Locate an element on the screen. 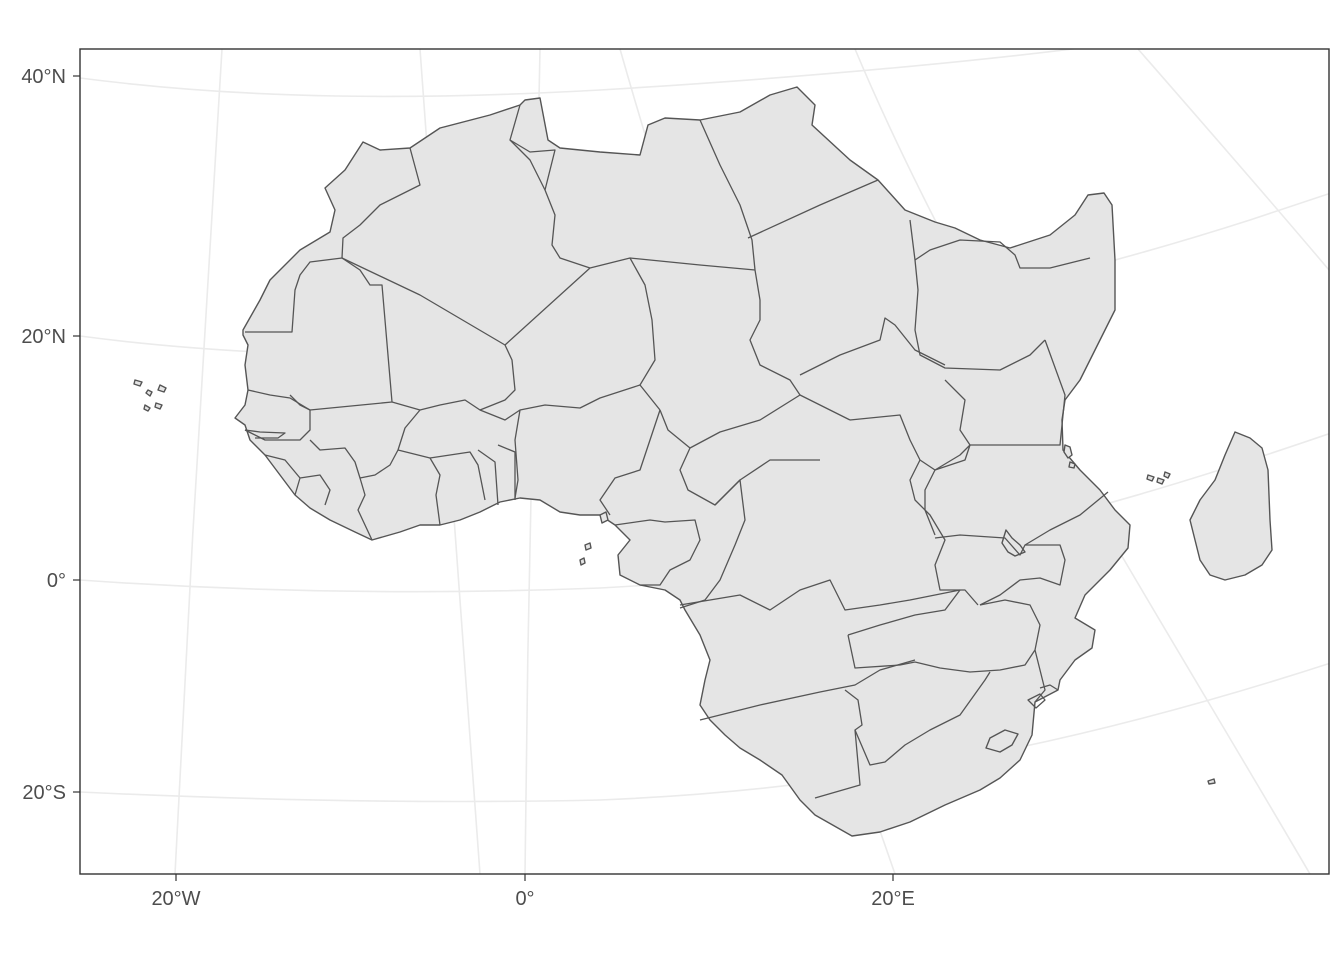 The image size is (1344, 960). border-kenya-somalia is located at coordinates (1066, 518).